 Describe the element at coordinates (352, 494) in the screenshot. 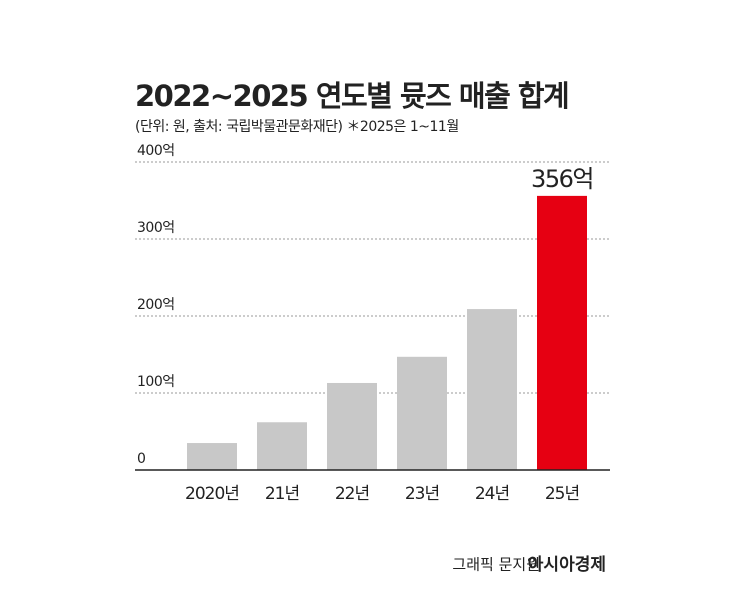

I see `x-tick-label: 22년` at that location.